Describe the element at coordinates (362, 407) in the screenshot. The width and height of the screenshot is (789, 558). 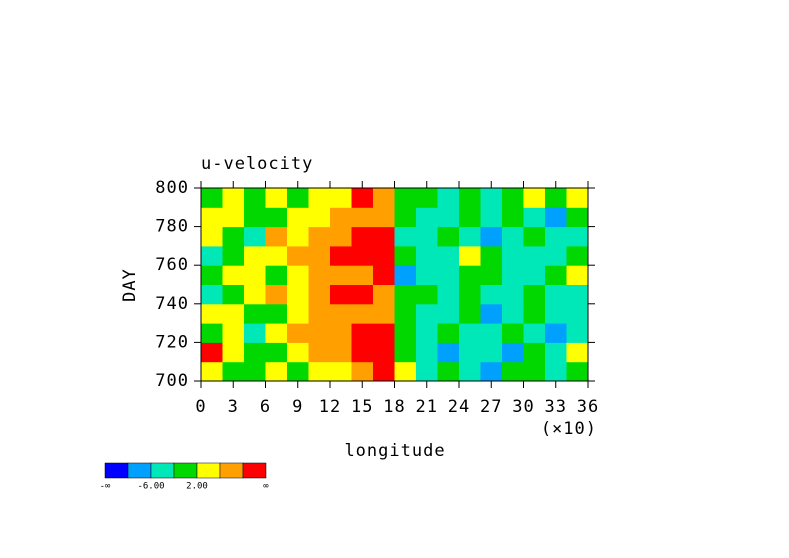
I see `x-tick-label: 15` at that location.